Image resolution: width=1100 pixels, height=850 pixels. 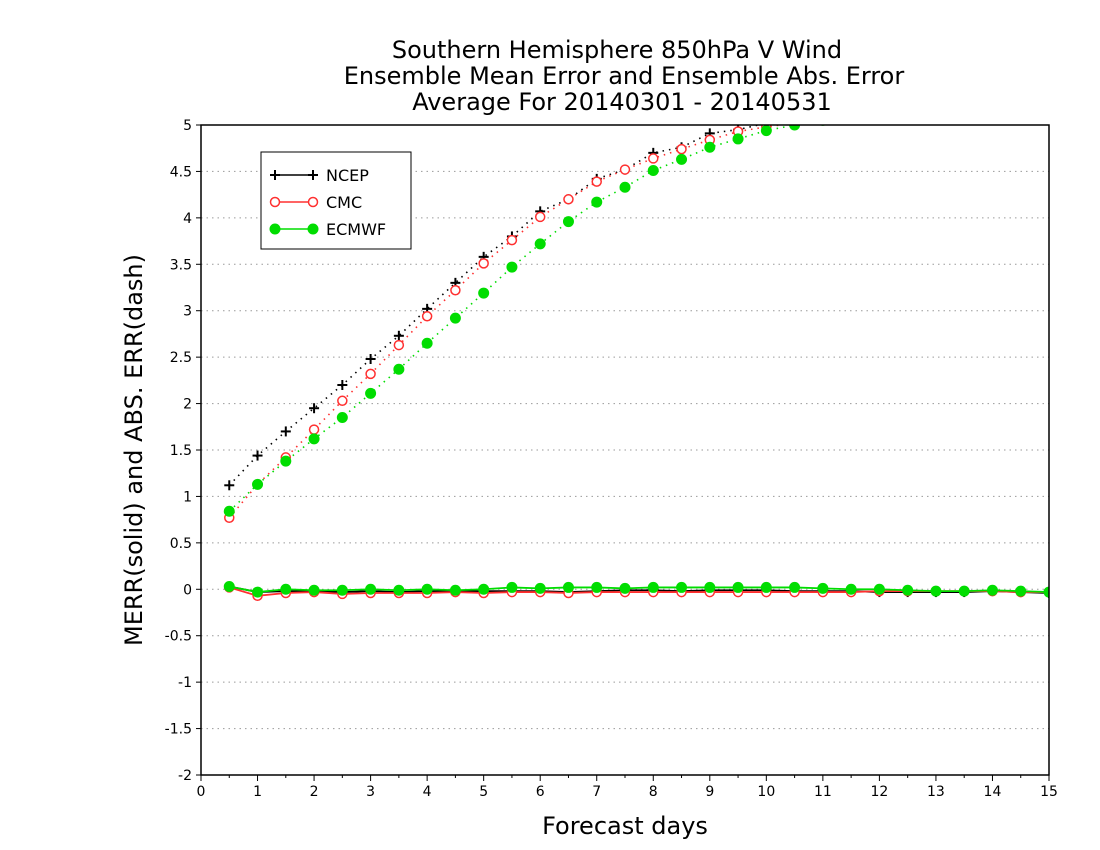 What do you see at coordinates (181, 544) in the screenshot?
I see `y-tick-label: 0.5` at bounding box center [181, 544].